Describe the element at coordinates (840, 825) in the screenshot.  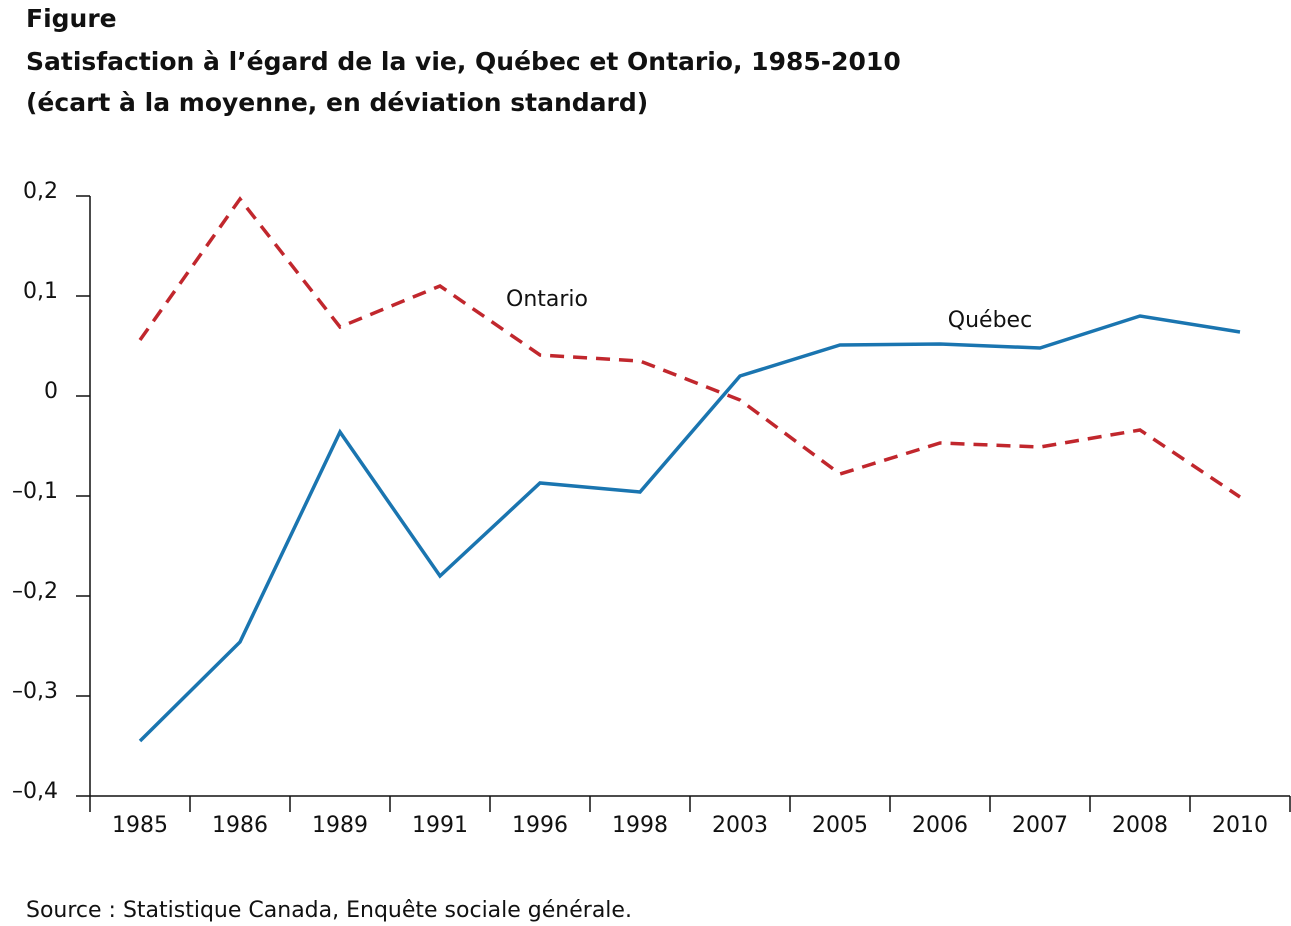
I see `x-tick-label: 2005` at that location.